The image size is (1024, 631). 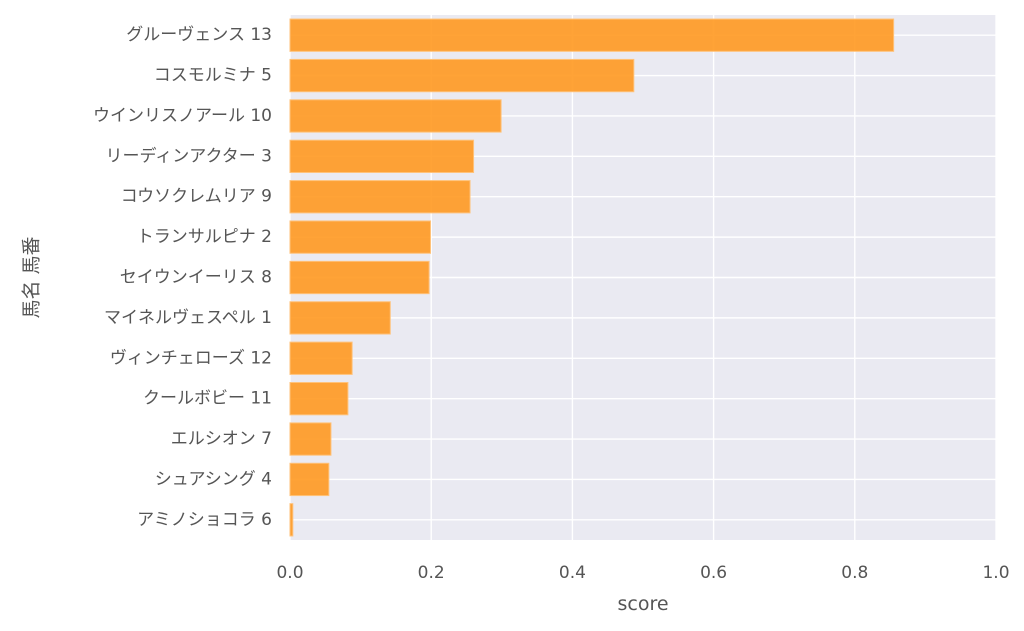 What do you see at coordinates (189, 155) in the screenshot?
I see `y-tick-label: リーディンアクター 3` at bounding box center [189, 155].